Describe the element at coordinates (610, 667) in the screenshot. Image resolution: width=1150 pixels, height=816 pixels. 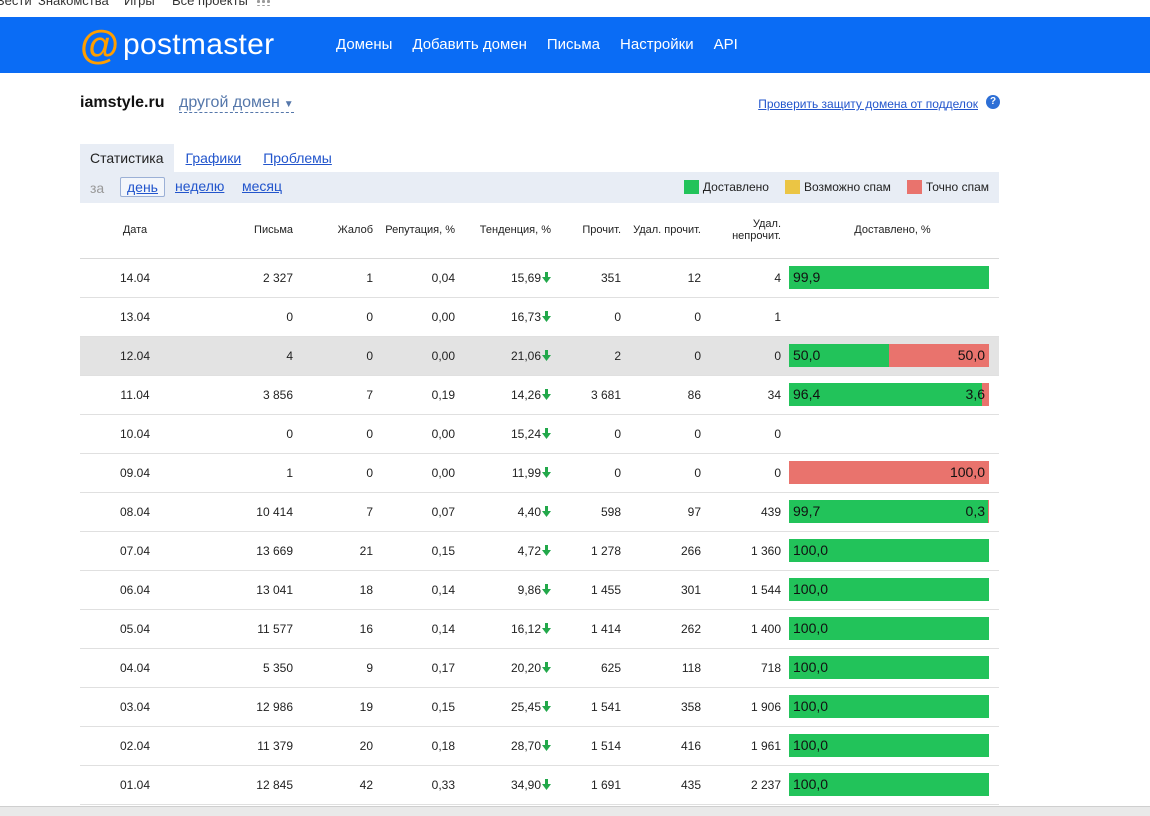
I see `cell-read-value: 625` at that location.